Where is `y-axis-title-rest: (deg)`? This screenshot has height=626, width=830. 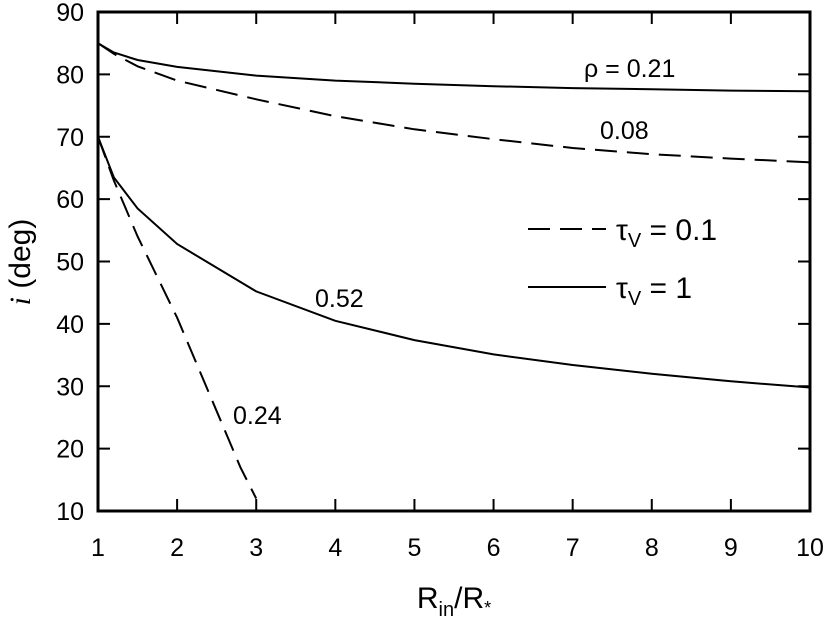
y-axis-title-rest: (deg) is located at coordinates (20, 258).